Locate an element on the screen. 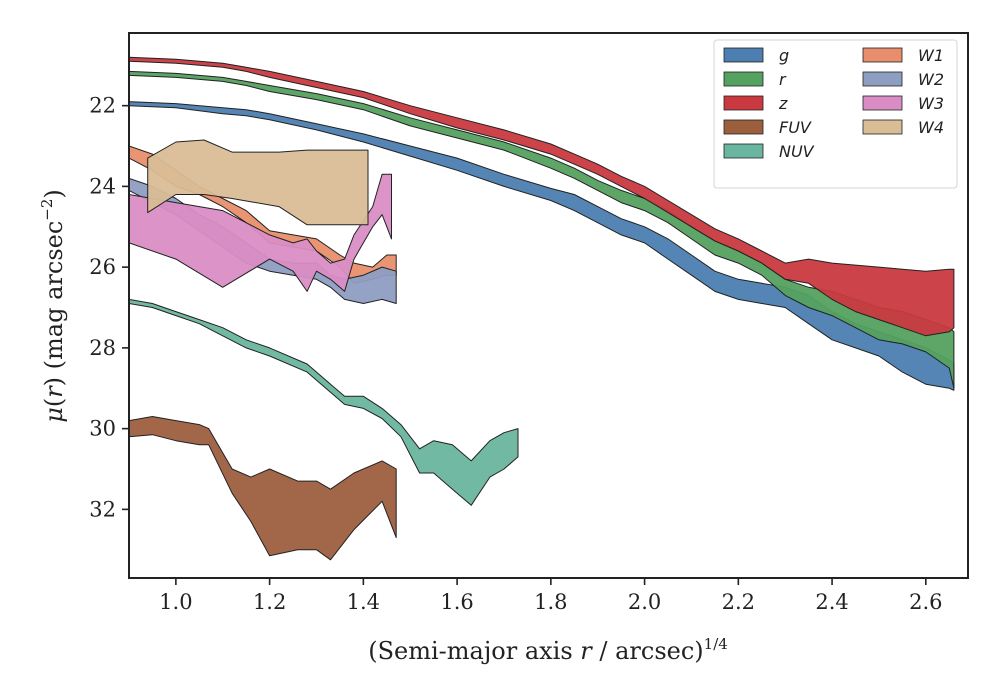 The image size is (1000, 700). series-band-w4 is located at coordinates (258, 182).